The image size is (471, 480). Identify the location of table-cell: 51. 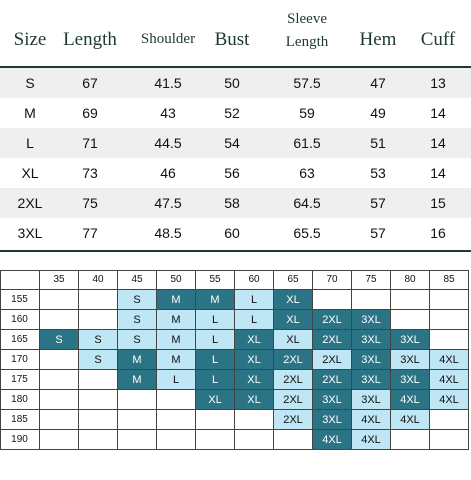
(378, 143).